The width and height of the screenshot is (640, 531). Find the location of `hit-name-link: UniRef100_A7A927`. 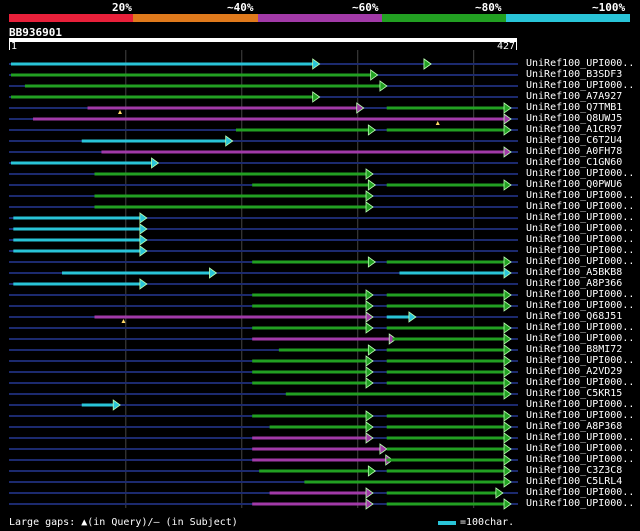

hit-name-link: UniRef100_A7A927 is located at coordinates (574, 96).